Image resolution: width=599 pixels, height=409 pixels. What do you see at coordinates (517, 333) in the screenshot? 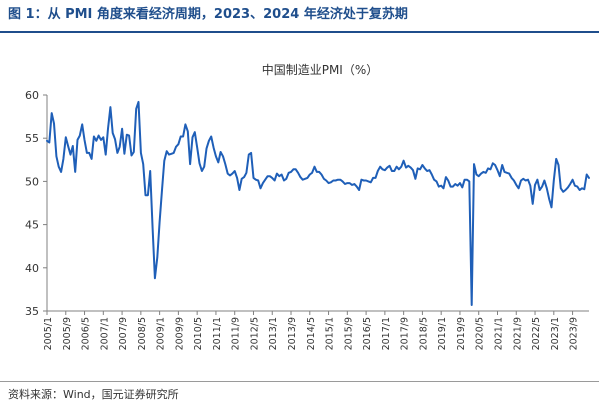
I see `x-tick-label: 2021/9` at bounding box center [517, 333].